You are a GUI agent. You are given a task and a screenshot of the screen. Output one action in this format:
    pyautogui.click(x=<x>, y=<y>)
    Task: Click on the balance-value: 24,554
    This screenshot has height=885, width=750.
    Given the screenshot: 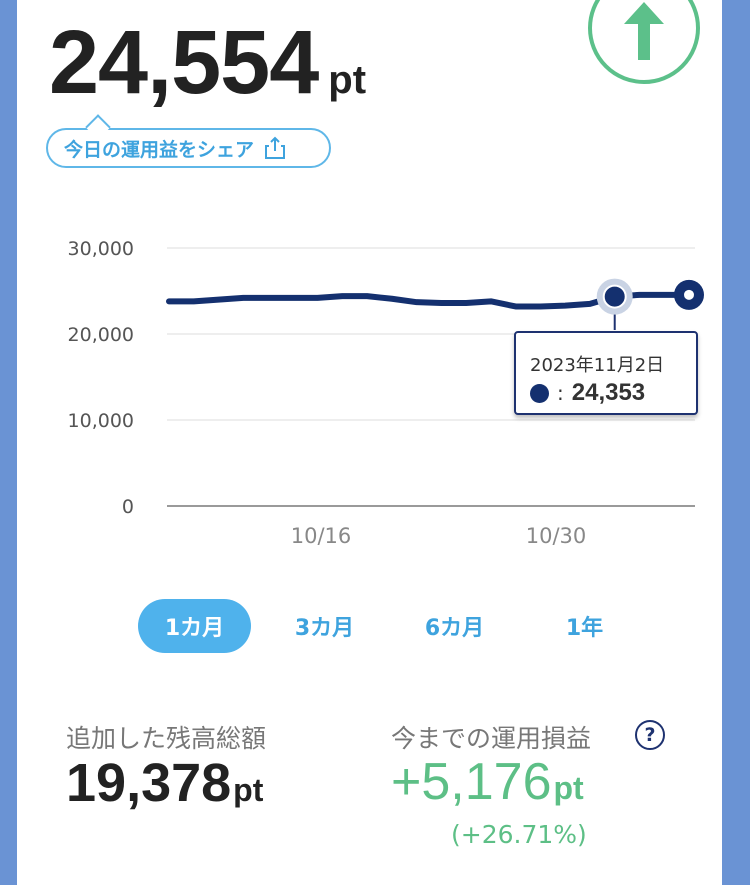 What is the action you would take?
    pyautogui.click(x=184, y=63)
    